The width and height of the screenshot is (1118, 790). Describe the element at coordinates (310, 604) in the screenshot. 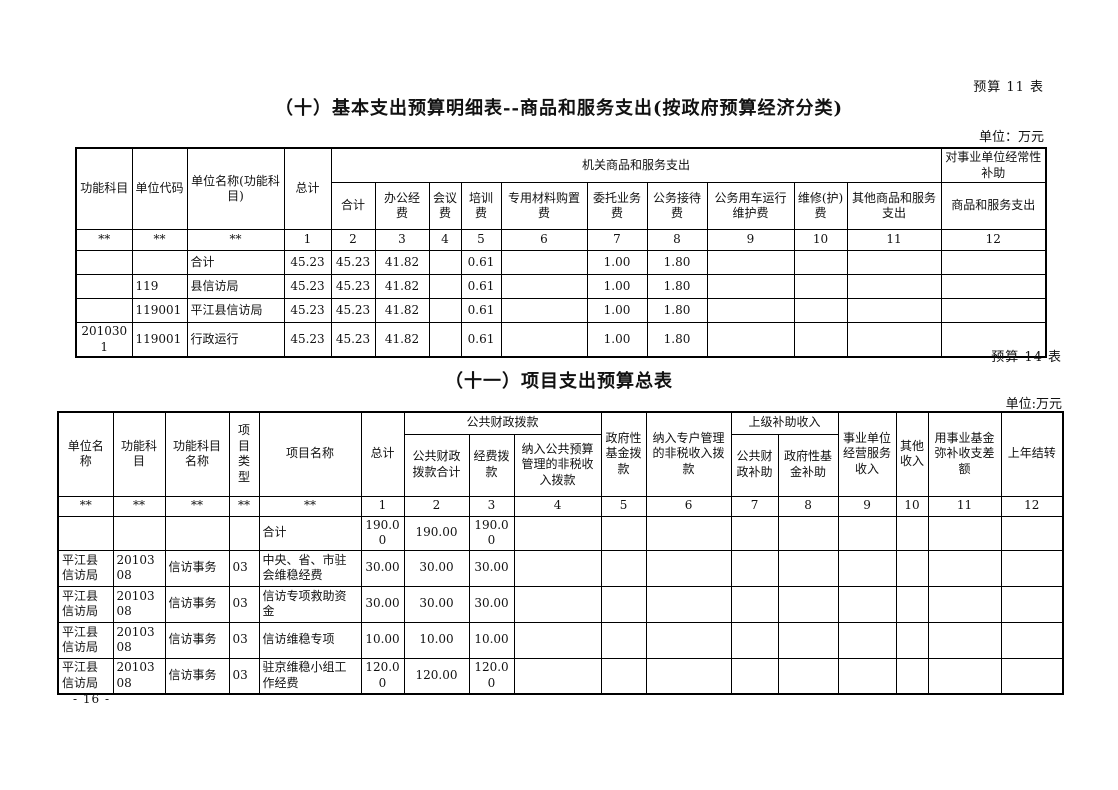

I see `data-cell: 信访专项救助资金` at that location.